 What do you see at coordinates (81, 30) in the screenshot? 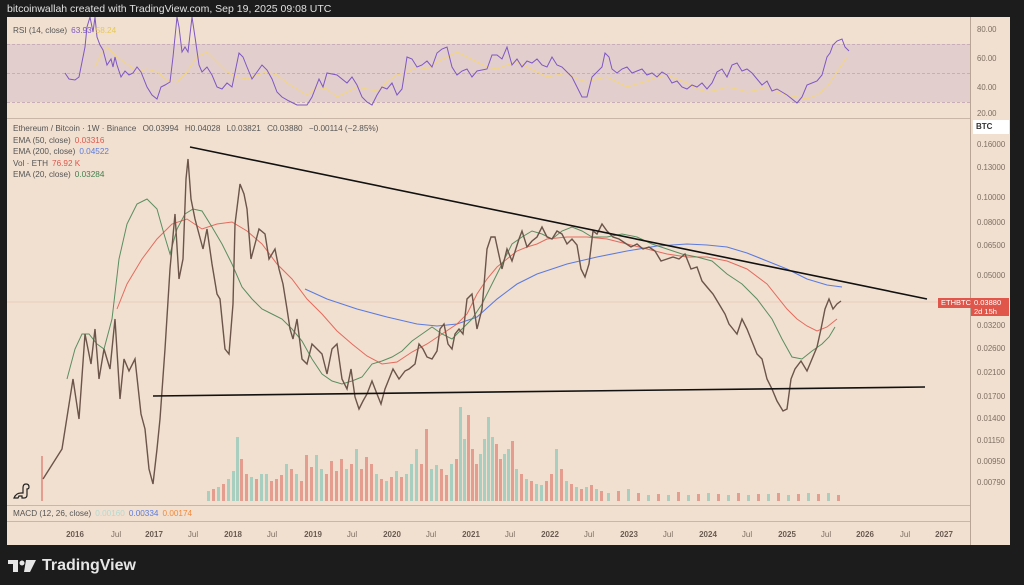
I see `rsi-value: 63.93` at bounding box center [81, 30].